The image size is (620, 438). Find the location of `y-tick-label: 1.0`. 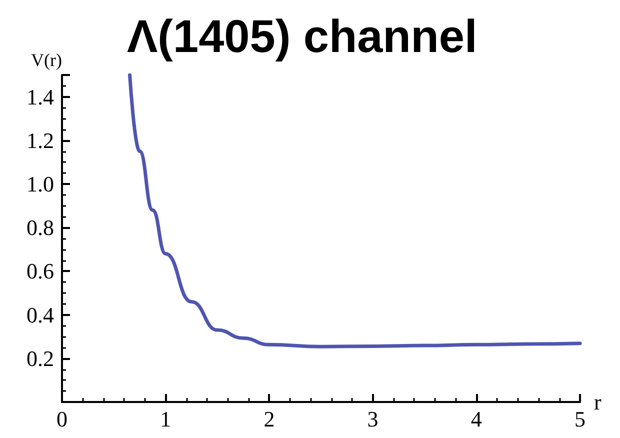

y-tick-label: 1.0 is located at coordinates (40, 184).